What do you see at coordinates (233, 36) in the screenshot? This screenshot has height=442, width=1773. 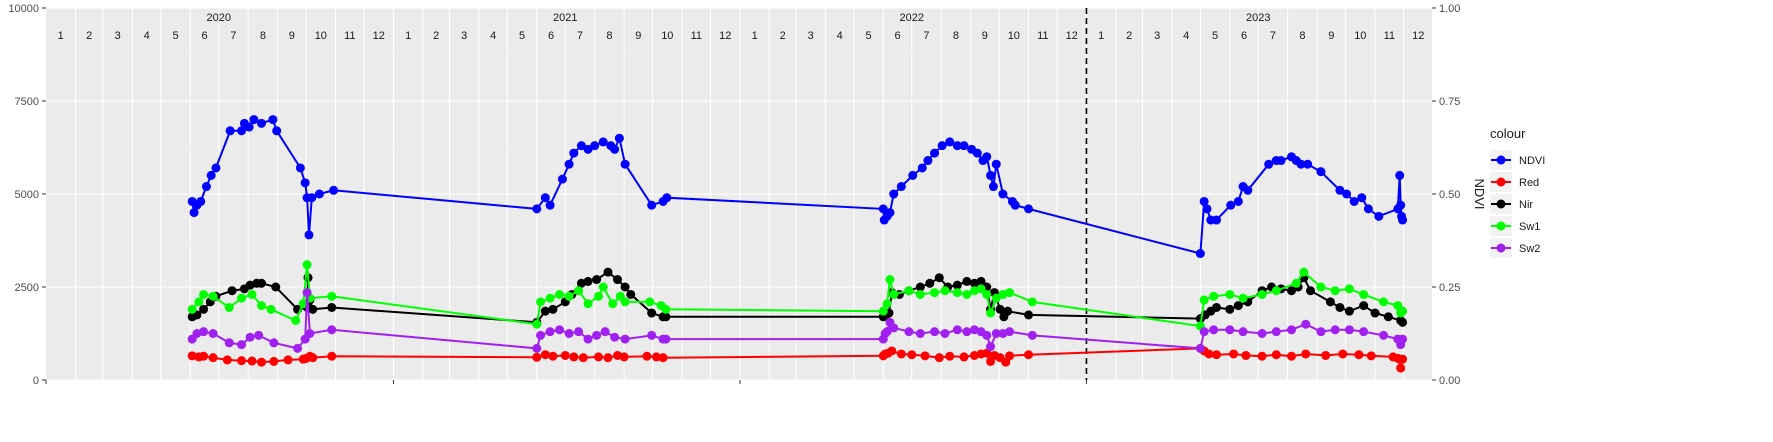 I see `month-label: 7` at bounding box center [233, 36].